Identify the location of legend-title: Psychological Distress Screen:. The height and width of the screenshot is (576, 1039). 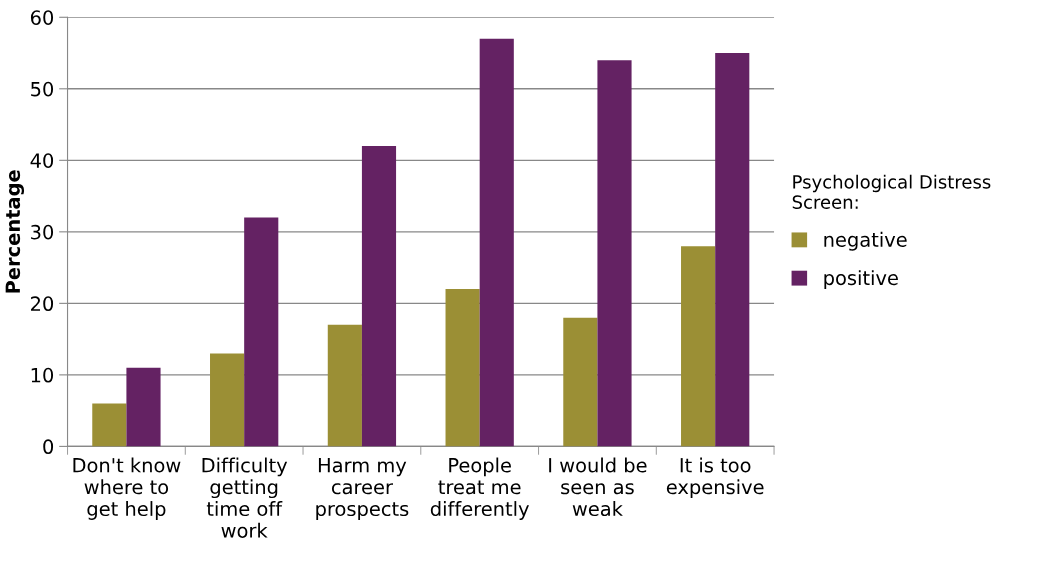
(891, 191).